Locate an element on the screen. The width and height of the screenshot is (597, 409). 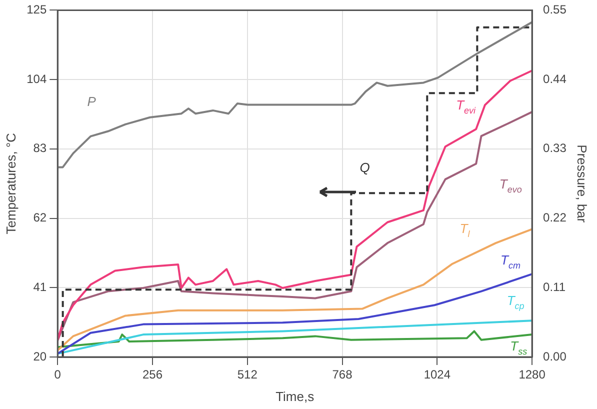
y2-tick-label: 0.11 is located at coordinates (554, 287).